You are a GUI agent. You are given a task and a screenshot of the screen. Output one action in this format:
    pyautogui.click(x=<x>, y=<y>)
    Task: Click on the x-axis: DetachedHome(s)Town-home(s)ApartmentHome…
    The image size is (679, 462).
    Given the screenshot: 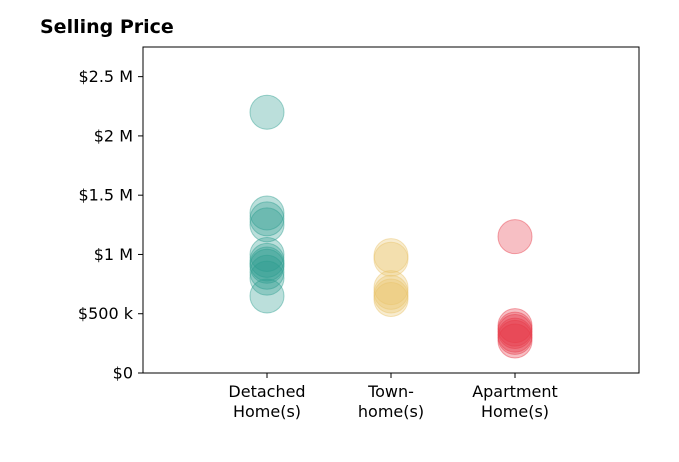 What is the action you would take?
    pyautogui.click(x=393, y=397)
    